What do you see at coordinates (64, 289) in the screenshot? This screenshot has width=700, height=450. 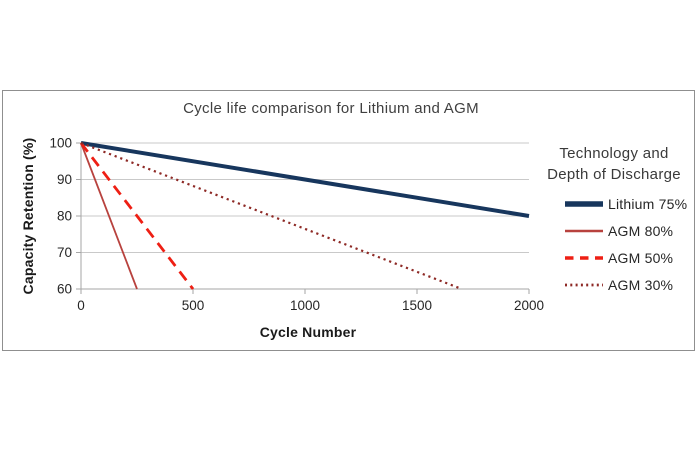 I see `y-tick-label: 60` at bounding box center [64, 289].